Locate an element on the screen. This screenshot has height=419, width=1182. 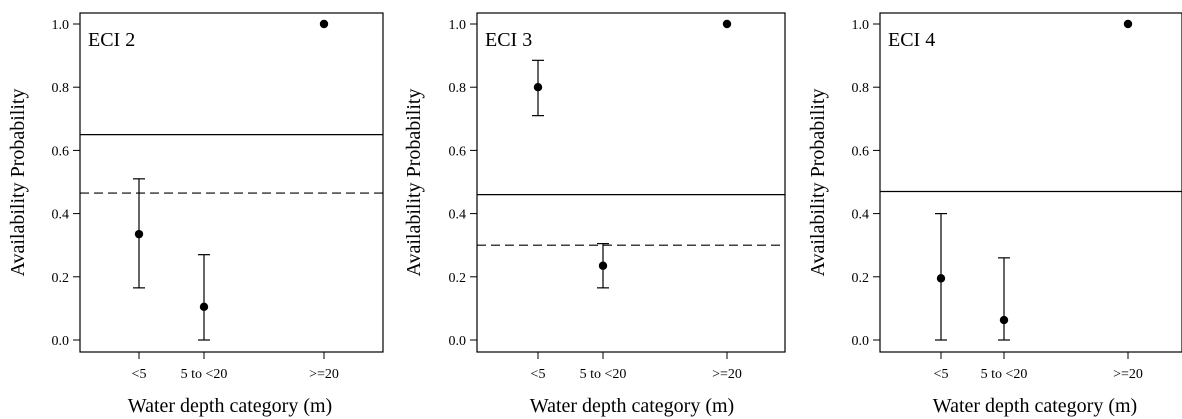
panel-label: ECI 2 is located at coordinates (111, 40).